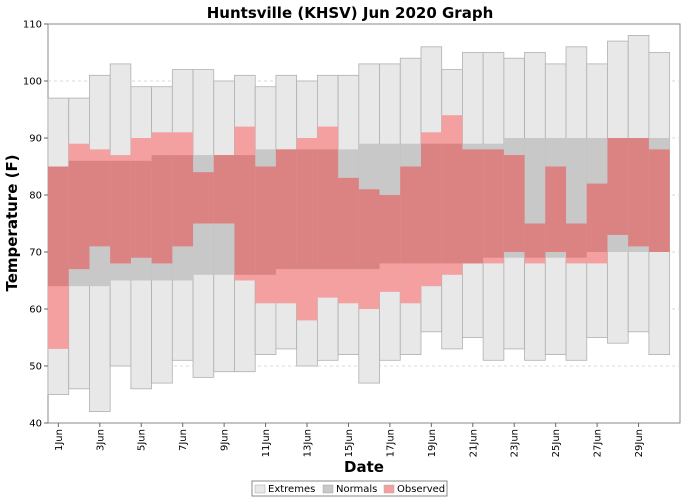 The image size is (700, 500). Describe the element at coordinates (35, 253) in the screenshot. I see `y-tick-label: 70` at that location.